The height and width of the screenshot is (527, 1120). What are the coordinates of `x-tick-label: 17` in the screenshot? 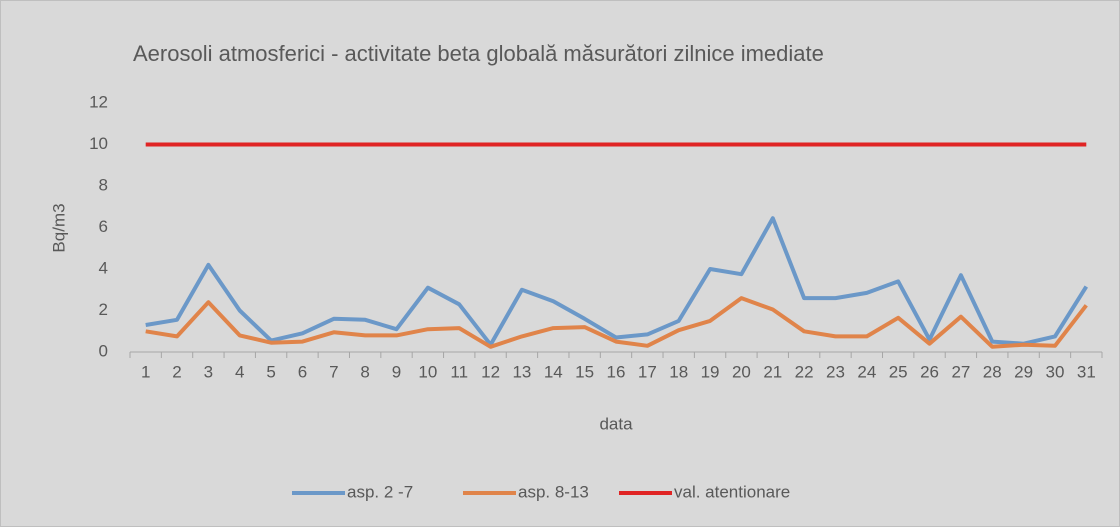 It's located at (647, 371).